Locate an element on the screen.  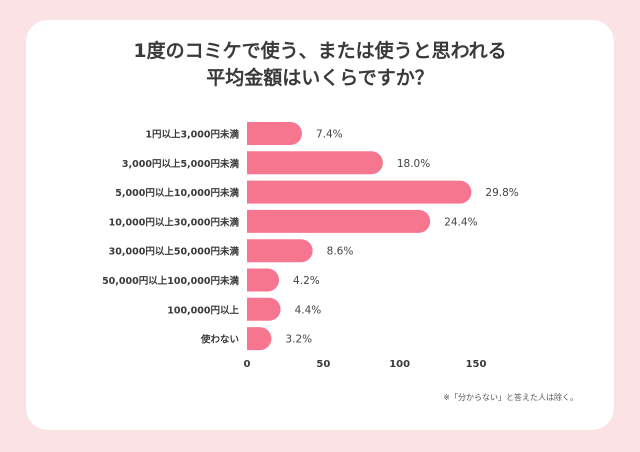
category-label-4: 10,000円以上30,000円未満 is located at coordinates (174, 222).